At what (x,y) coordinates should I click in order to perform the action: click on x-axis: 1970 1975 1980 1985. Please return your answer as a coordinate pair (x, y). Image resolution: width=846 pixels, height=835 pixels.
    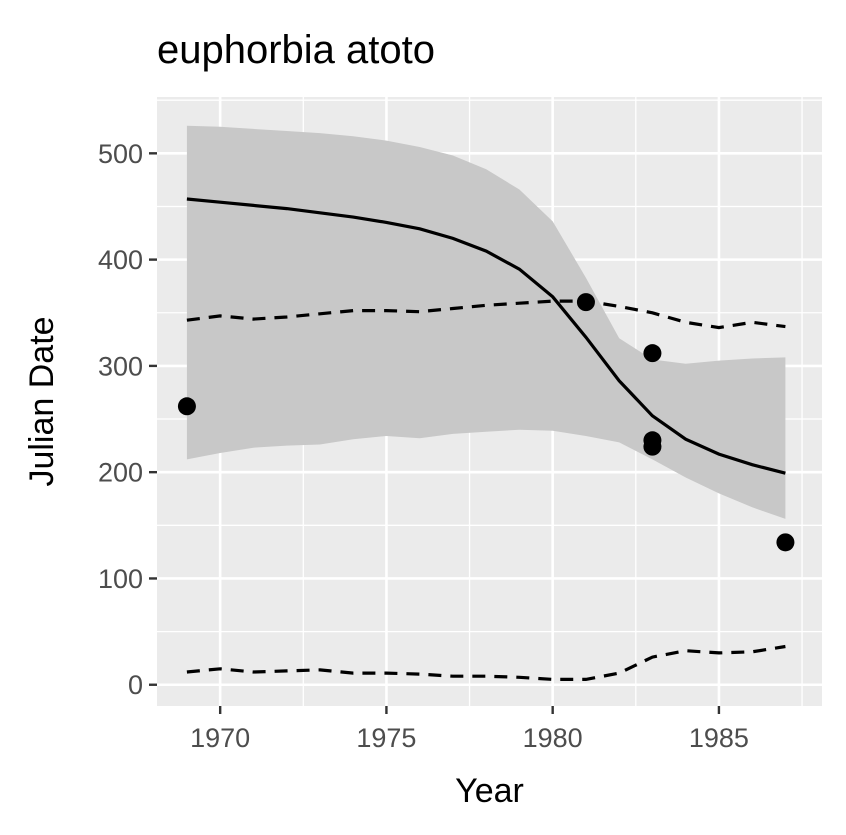
    Looking at the image, I should click on (469, 729).